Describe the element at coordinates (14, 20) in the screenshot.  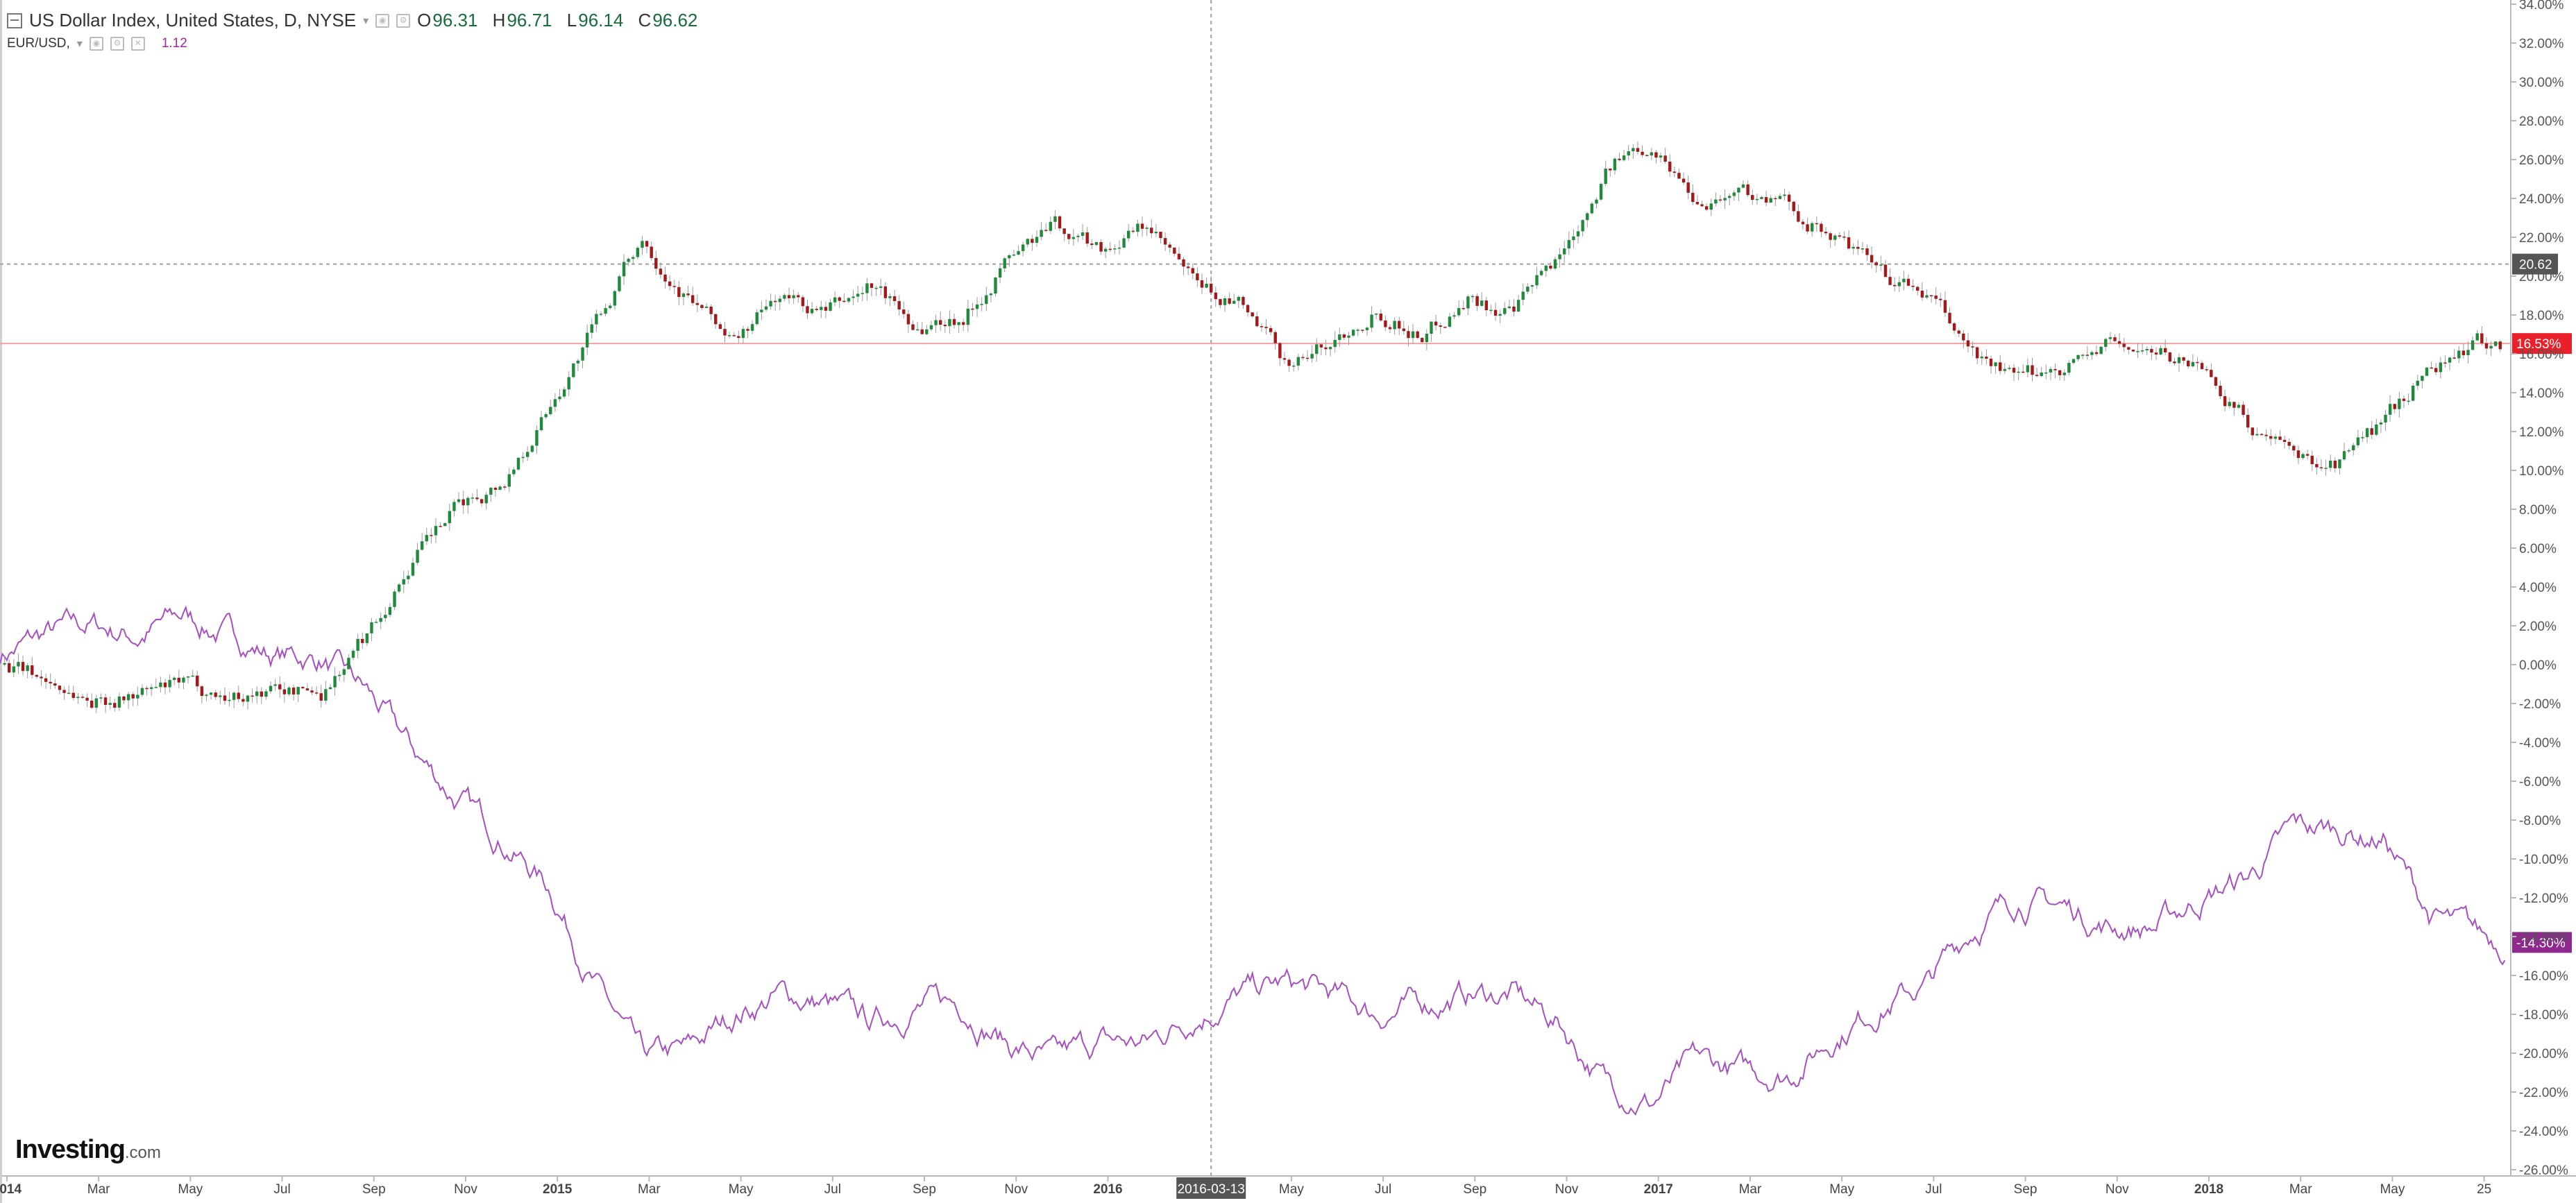
I see `collapse-legend-icon` at that location.